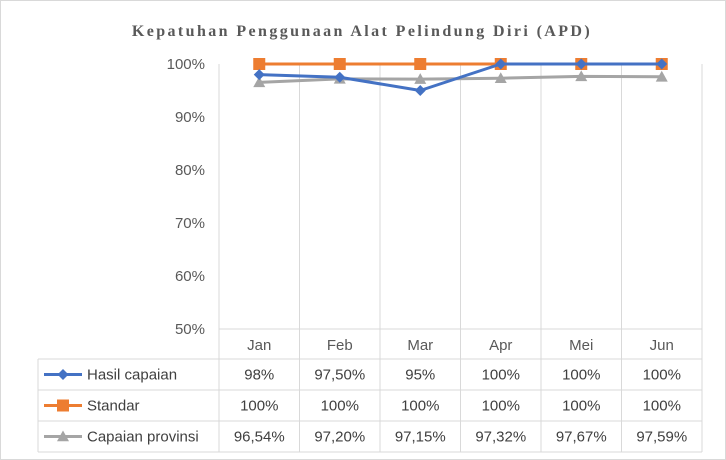  Describe the element at coordinates (259, 345) in the screenshot. I see `x-tick-label: Jan` at that location.